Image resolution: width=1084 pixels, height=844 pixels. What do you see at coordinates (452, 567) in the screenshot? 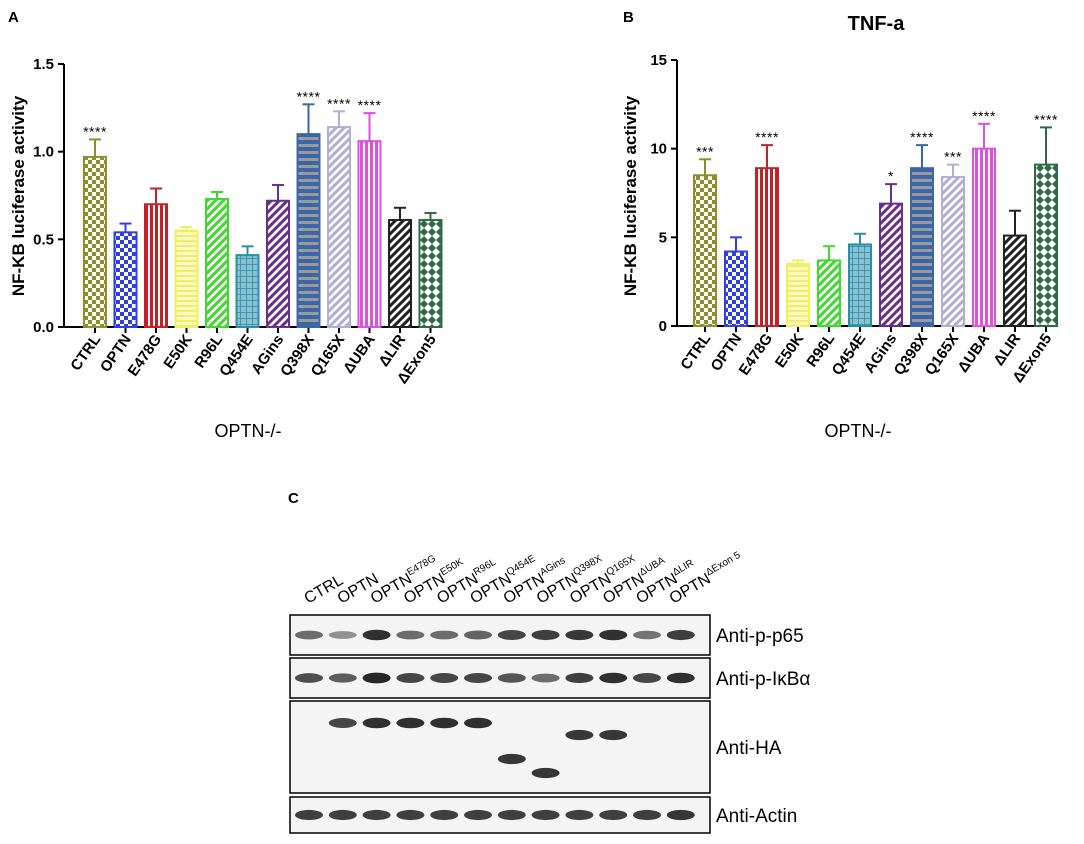
I see `lane-label-superscript: E50K` at bounding box center [452, 567].